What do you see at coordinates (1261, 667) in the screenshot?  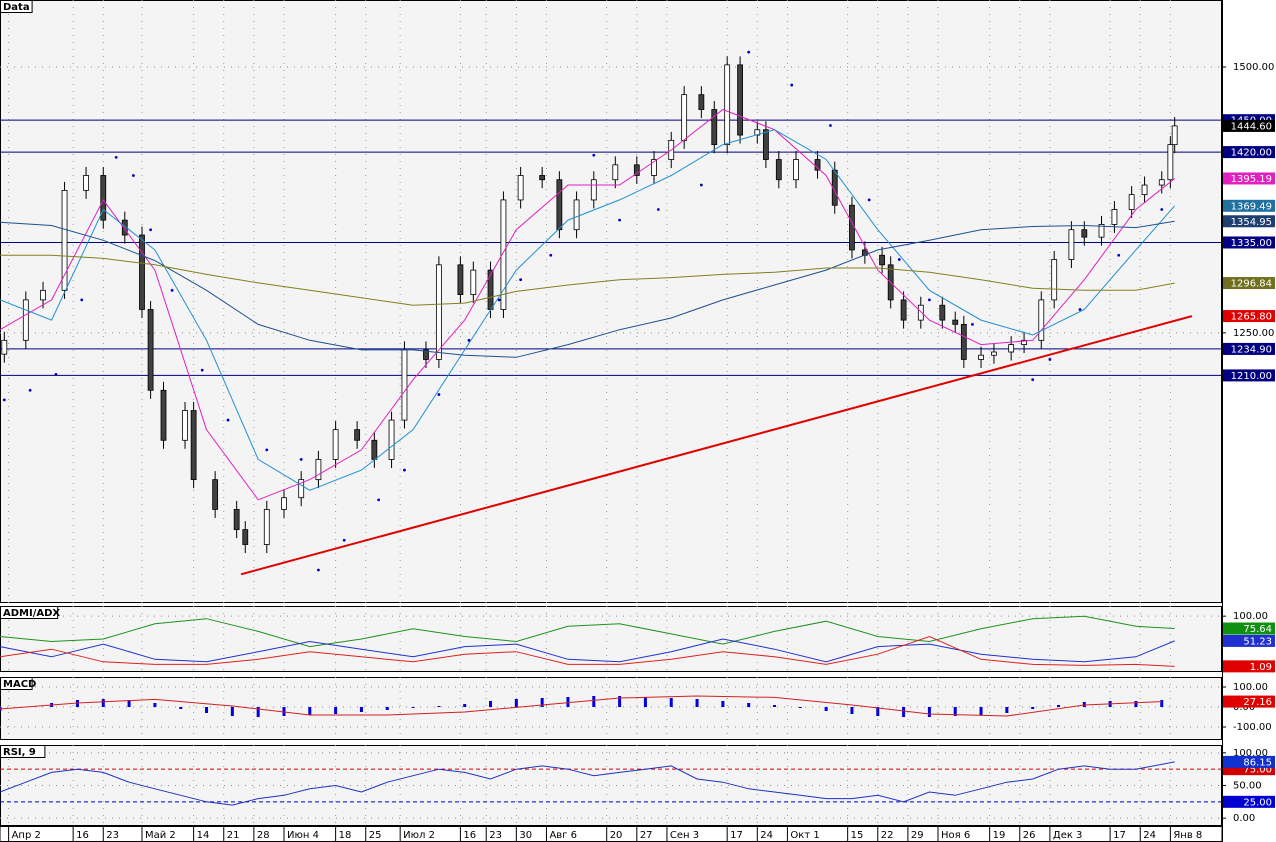 I see `value-tag-label: 1.09` at bounding box center [1261, 667].